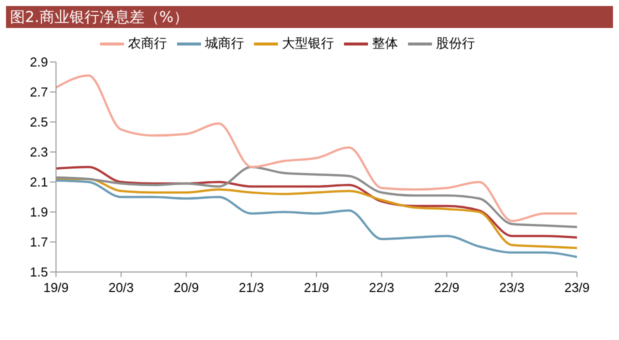 This screenshot has width=619, height=340. I want to click on x-tick-label: 21/3, so click(251, 287).